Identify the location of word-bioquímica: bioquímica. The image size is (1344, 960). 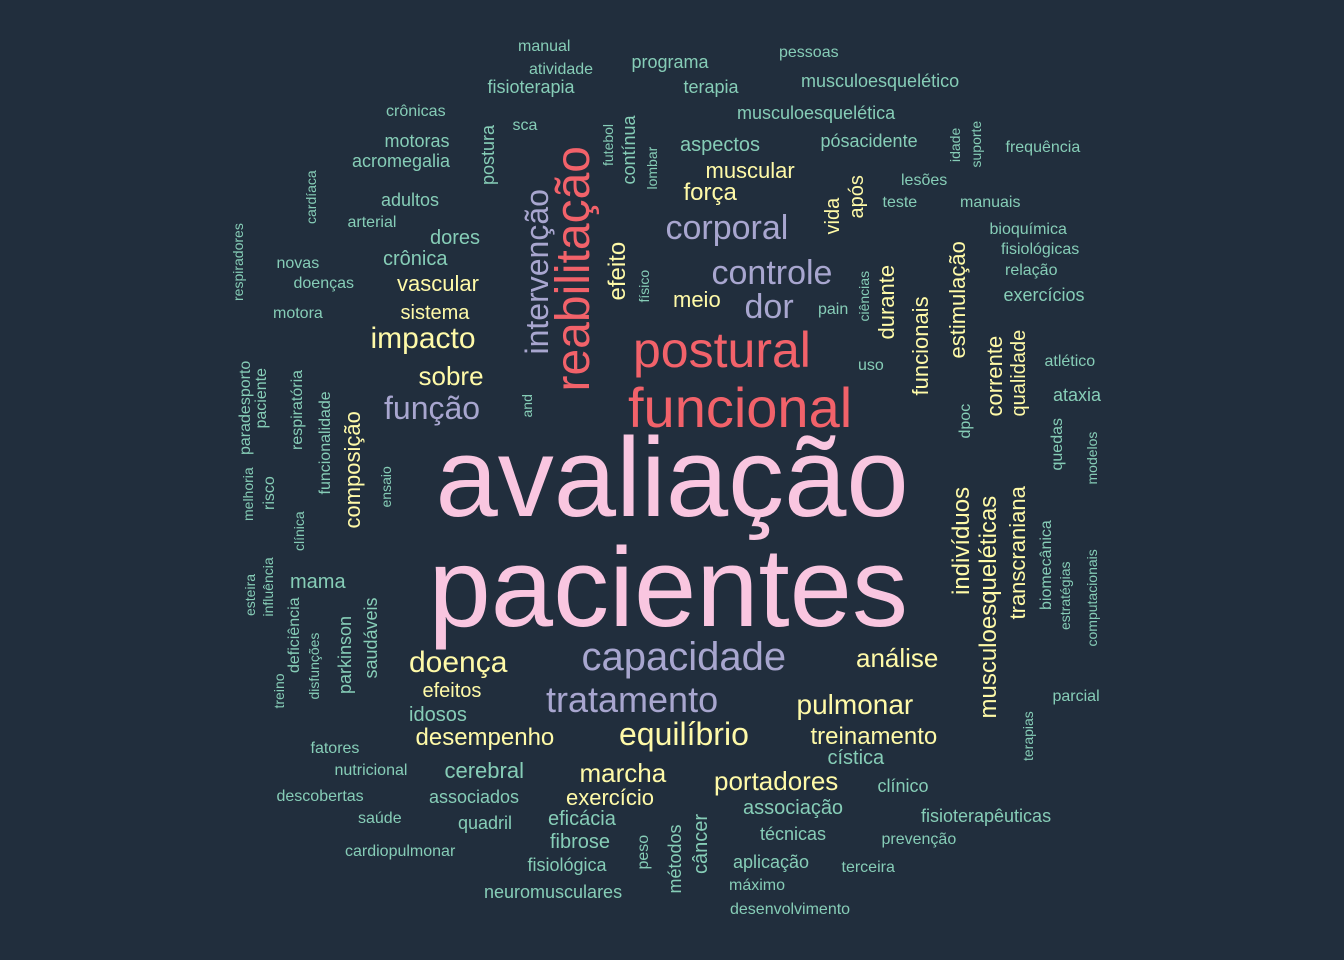
(1028, 229).